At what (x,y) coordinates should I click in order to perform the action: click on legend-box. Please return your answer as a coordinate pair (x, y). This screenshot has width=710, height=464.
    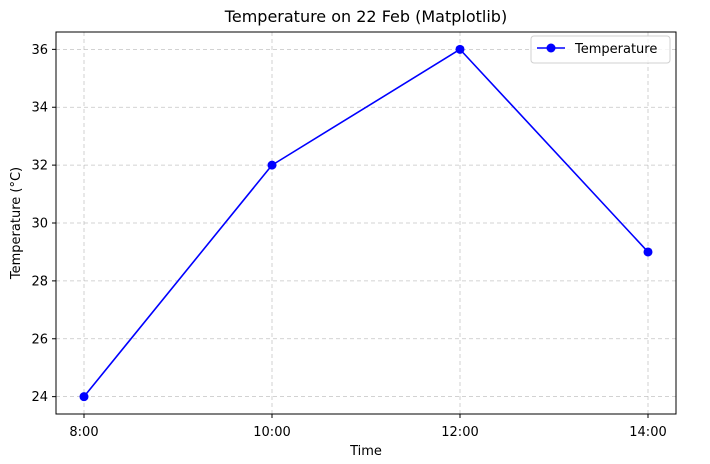
    Looking at the image, I should click on (600, 49).